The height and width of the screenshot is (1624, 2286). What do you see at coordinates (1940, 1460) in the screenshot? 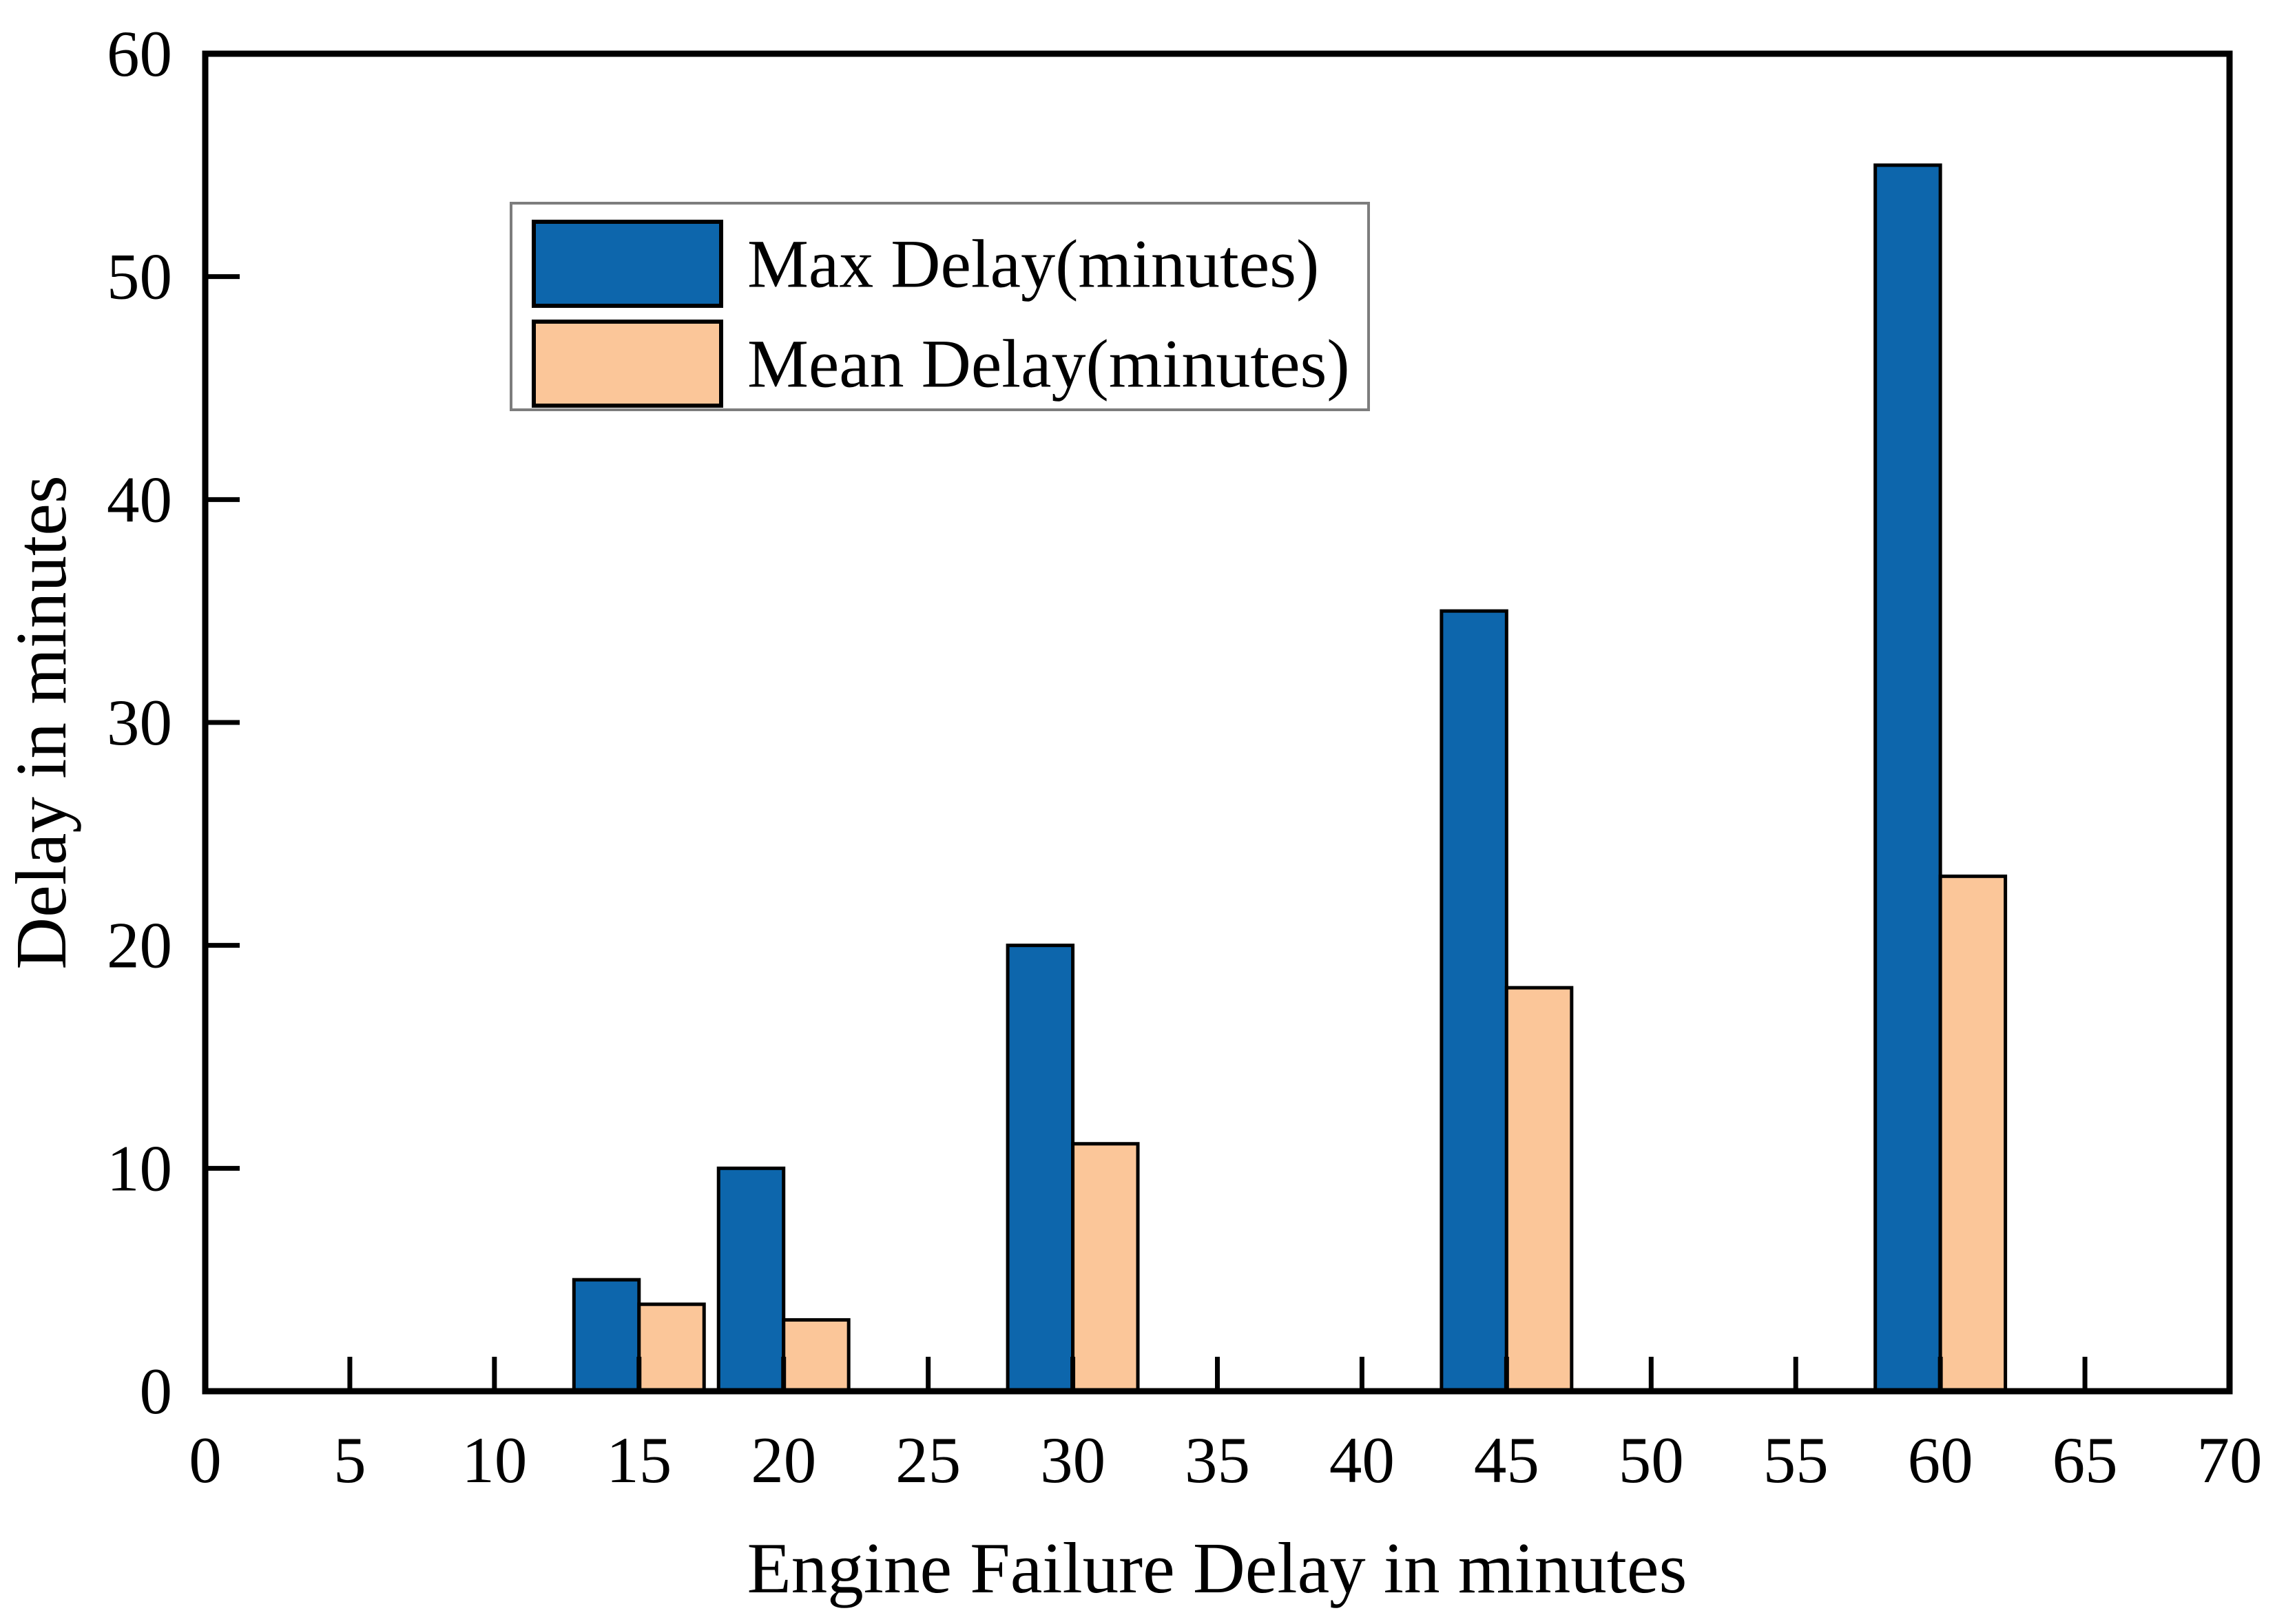
I see `x-tick-label-60: 60` at bounding box center [1940, 1460].